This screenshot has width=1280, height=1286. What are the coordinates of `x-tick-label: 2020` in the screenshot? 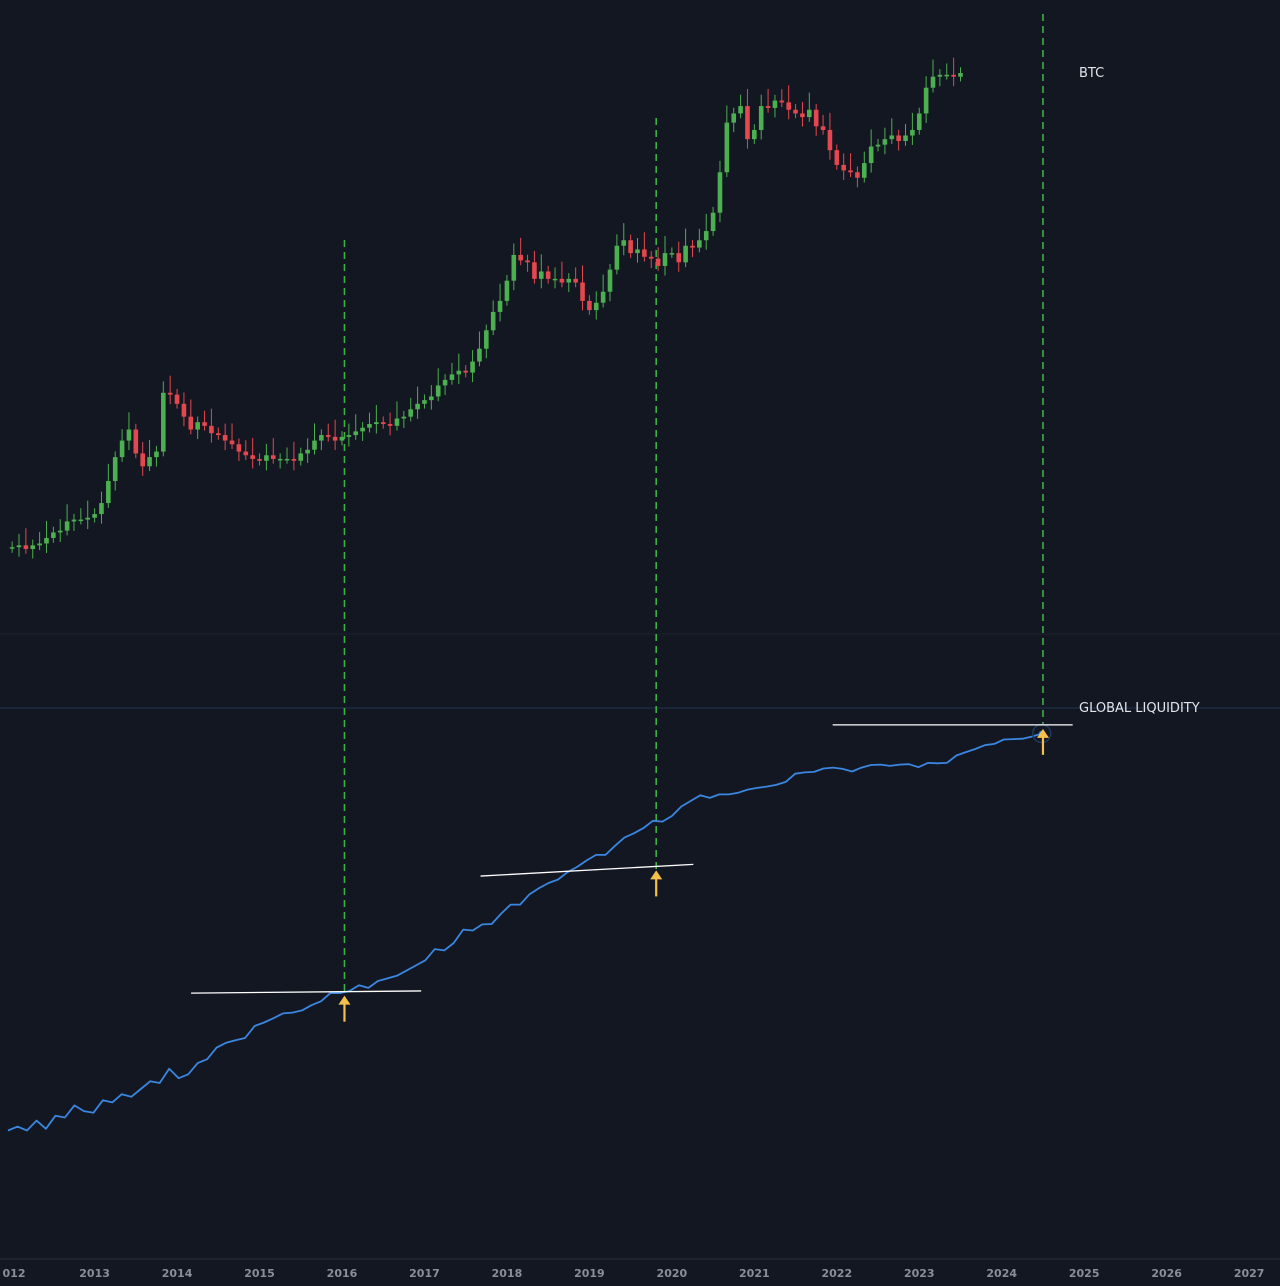 It's located at (672, 1273).